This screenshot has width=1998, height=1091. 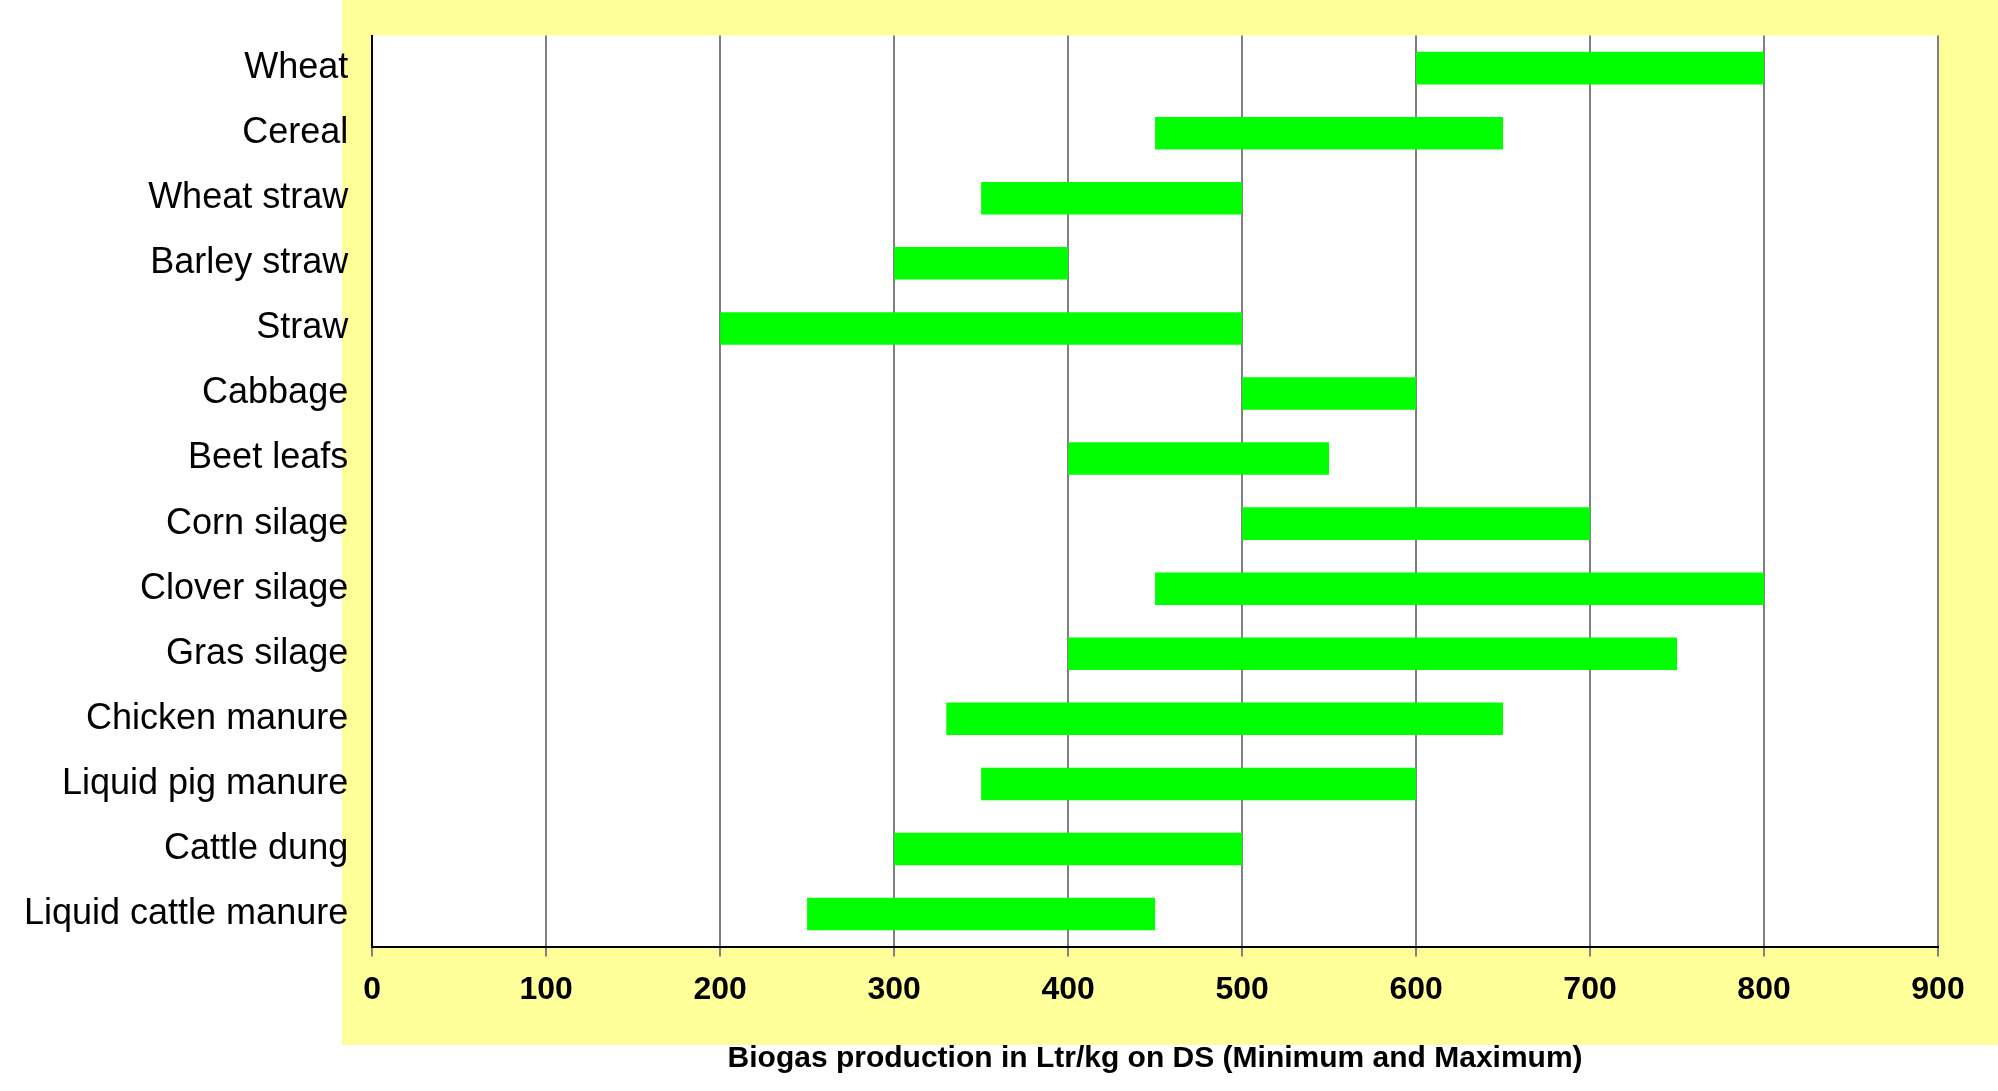 I want to click on y-tick-label: Beet leafs, so click(x=268, y=456).